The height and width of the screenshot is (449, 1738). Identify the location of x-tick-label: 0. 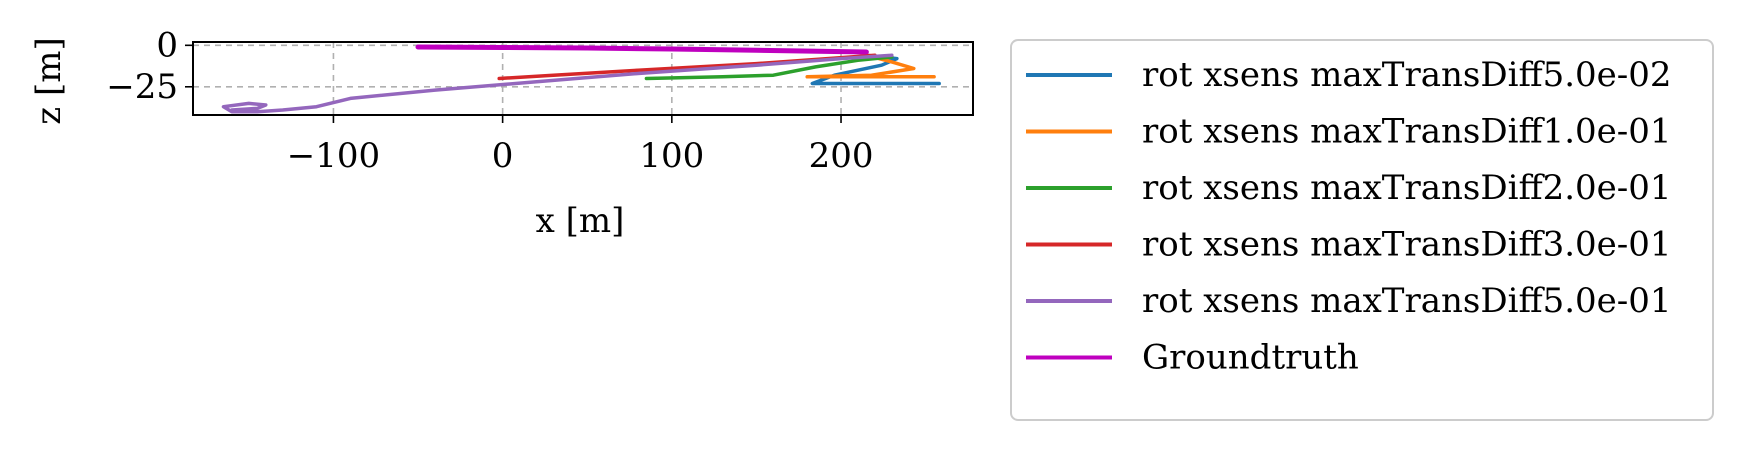
(503, 156).